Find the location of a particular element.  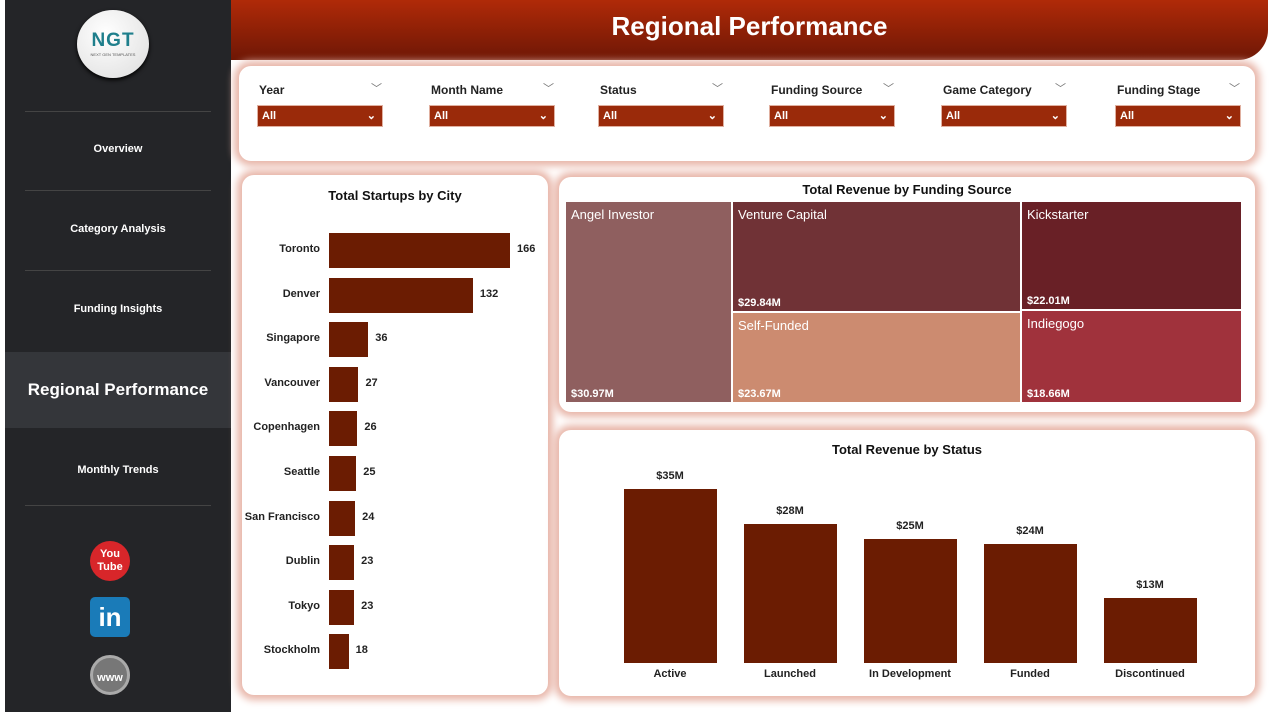

data-label: 27 is located at coordinates (371, 382).